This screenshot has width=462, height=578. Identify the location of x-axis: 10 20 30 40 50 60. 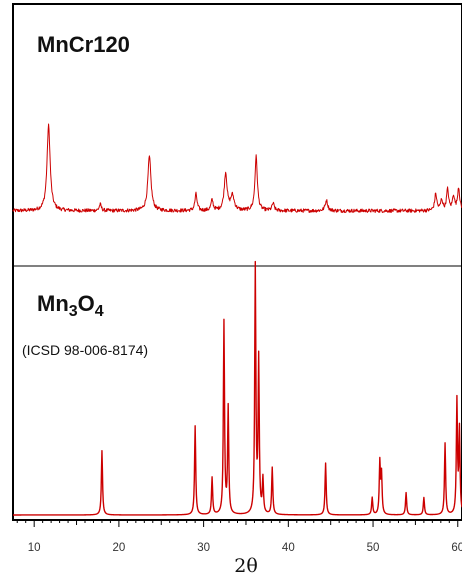
(239, 537).